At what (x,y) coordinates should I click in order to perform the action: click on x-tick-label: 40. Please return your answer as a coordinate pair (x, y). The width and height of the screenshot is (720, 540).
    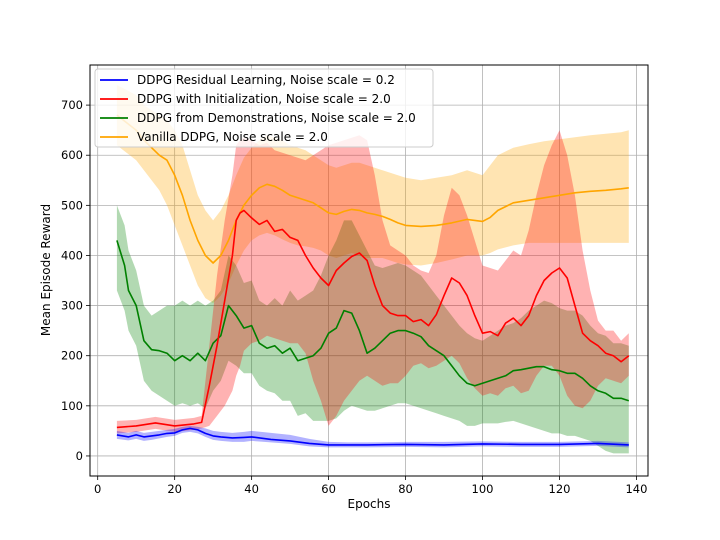
    Looking at the image, I should click on (251, 489).